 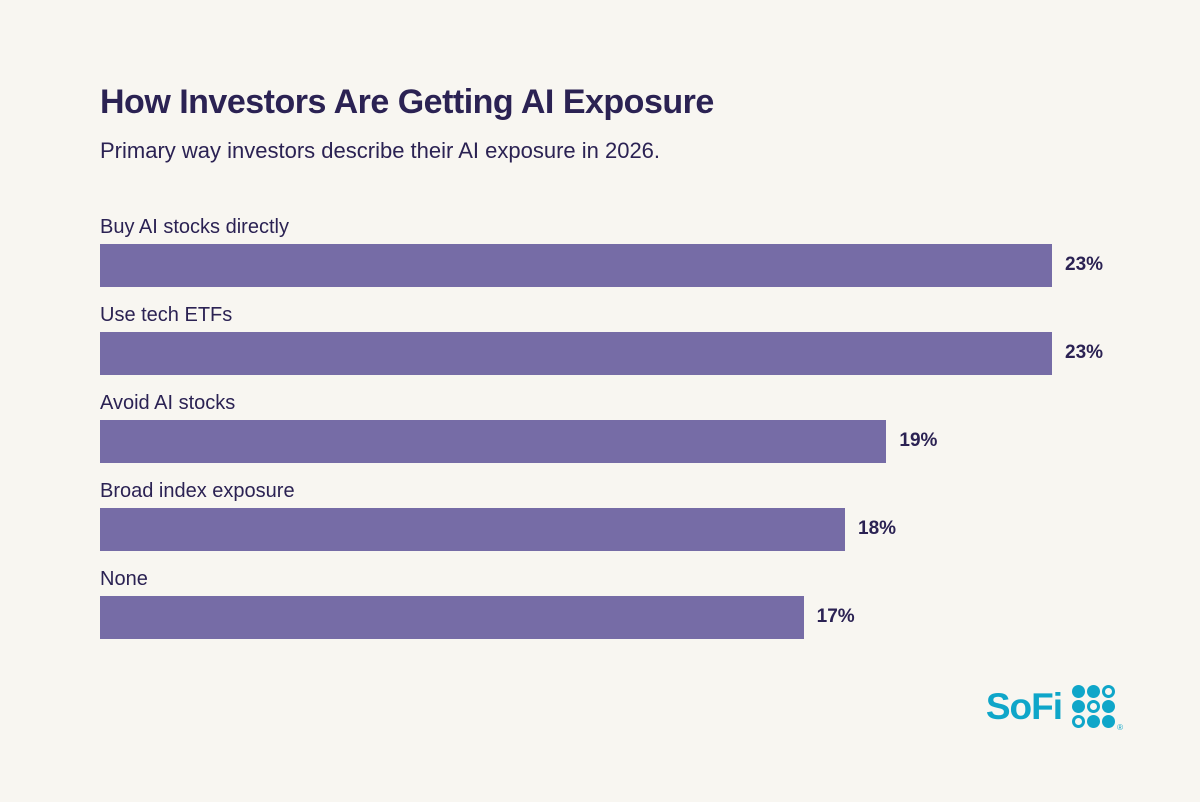 I want to click on sofi-logo: SoFi ®, so click(x=1054, y=708).